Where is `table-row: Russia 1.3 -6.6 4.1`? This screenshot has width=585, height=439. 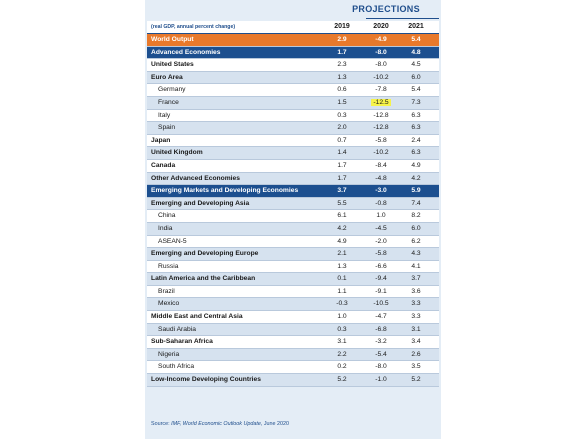
table-row: Russia 1.3 -6.6 4.1 is located at coordinates (293, 267).